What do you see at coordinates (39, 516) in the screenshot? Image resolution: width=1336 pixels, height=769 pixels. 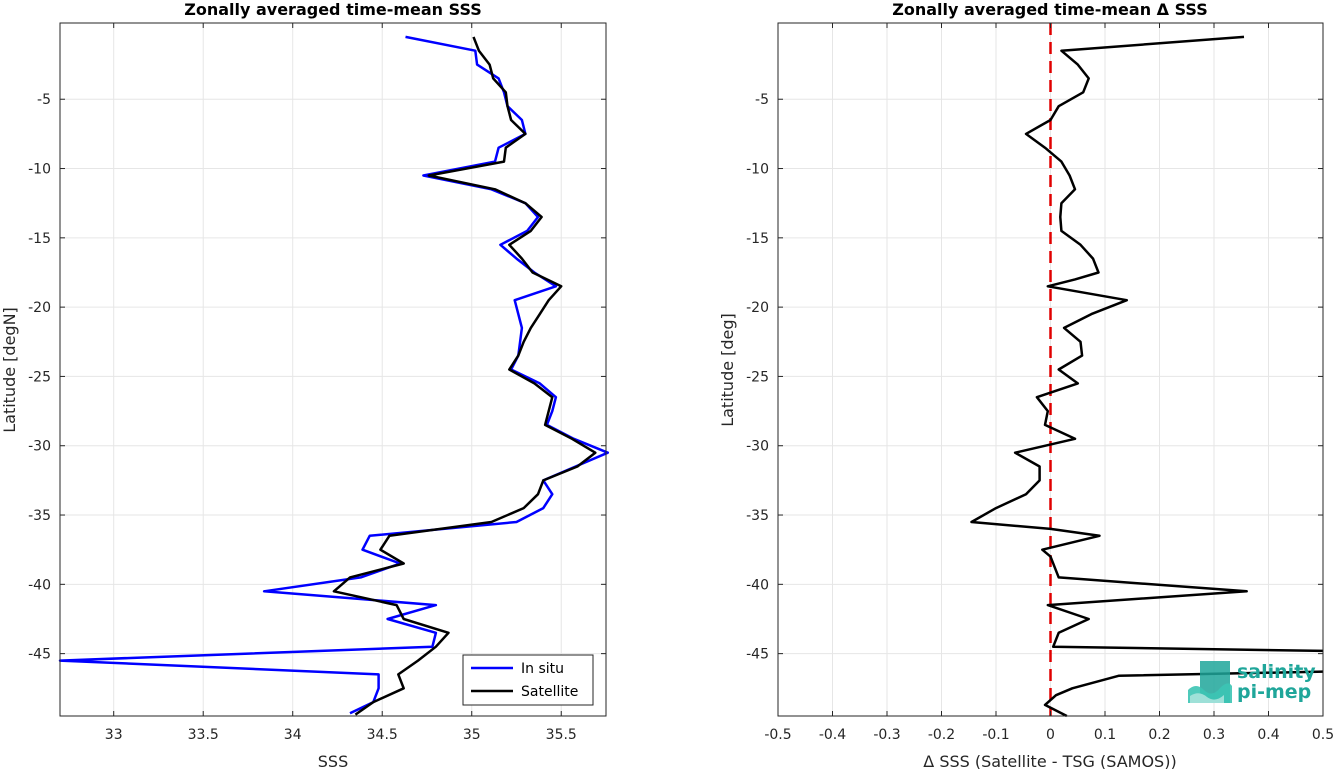 I see `sss-y-tick-label: -35` at bounding box center [39, 516].